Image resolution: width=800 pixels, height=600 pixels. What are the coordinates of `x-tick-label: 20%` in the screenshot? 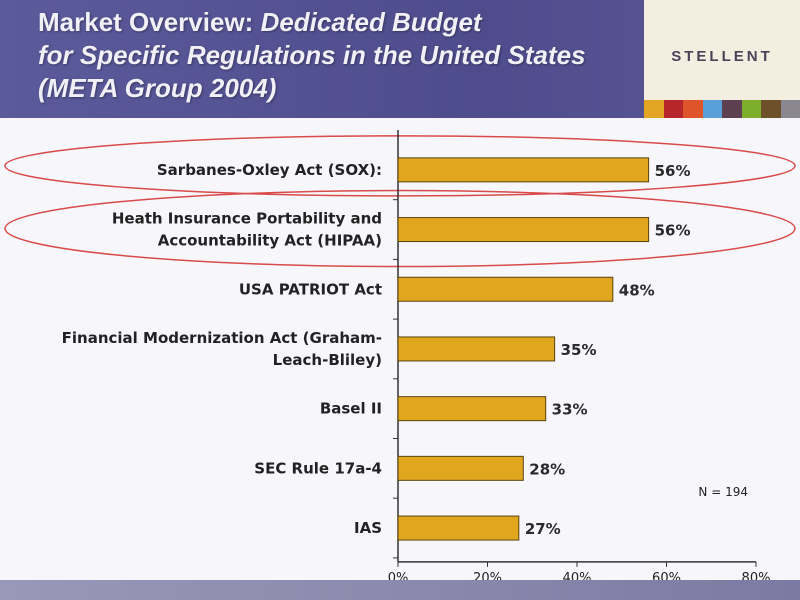 It's located at (487, 575).